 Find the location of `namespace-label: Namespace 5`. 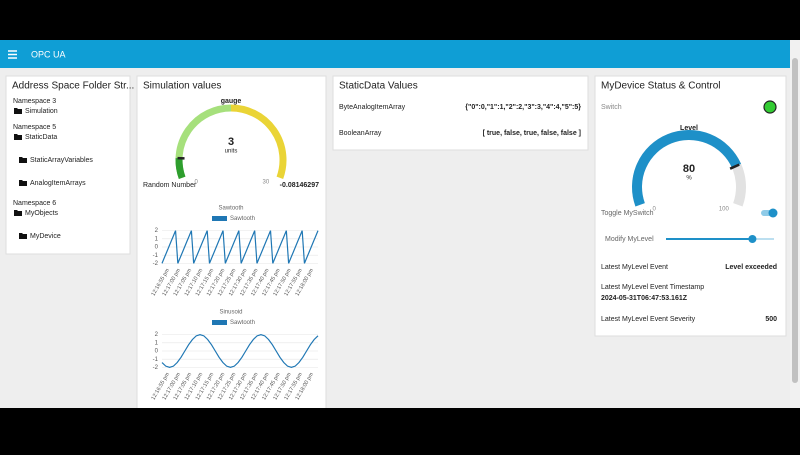

namespace-label: Namespace 5 is located at coordinates (34, 127).